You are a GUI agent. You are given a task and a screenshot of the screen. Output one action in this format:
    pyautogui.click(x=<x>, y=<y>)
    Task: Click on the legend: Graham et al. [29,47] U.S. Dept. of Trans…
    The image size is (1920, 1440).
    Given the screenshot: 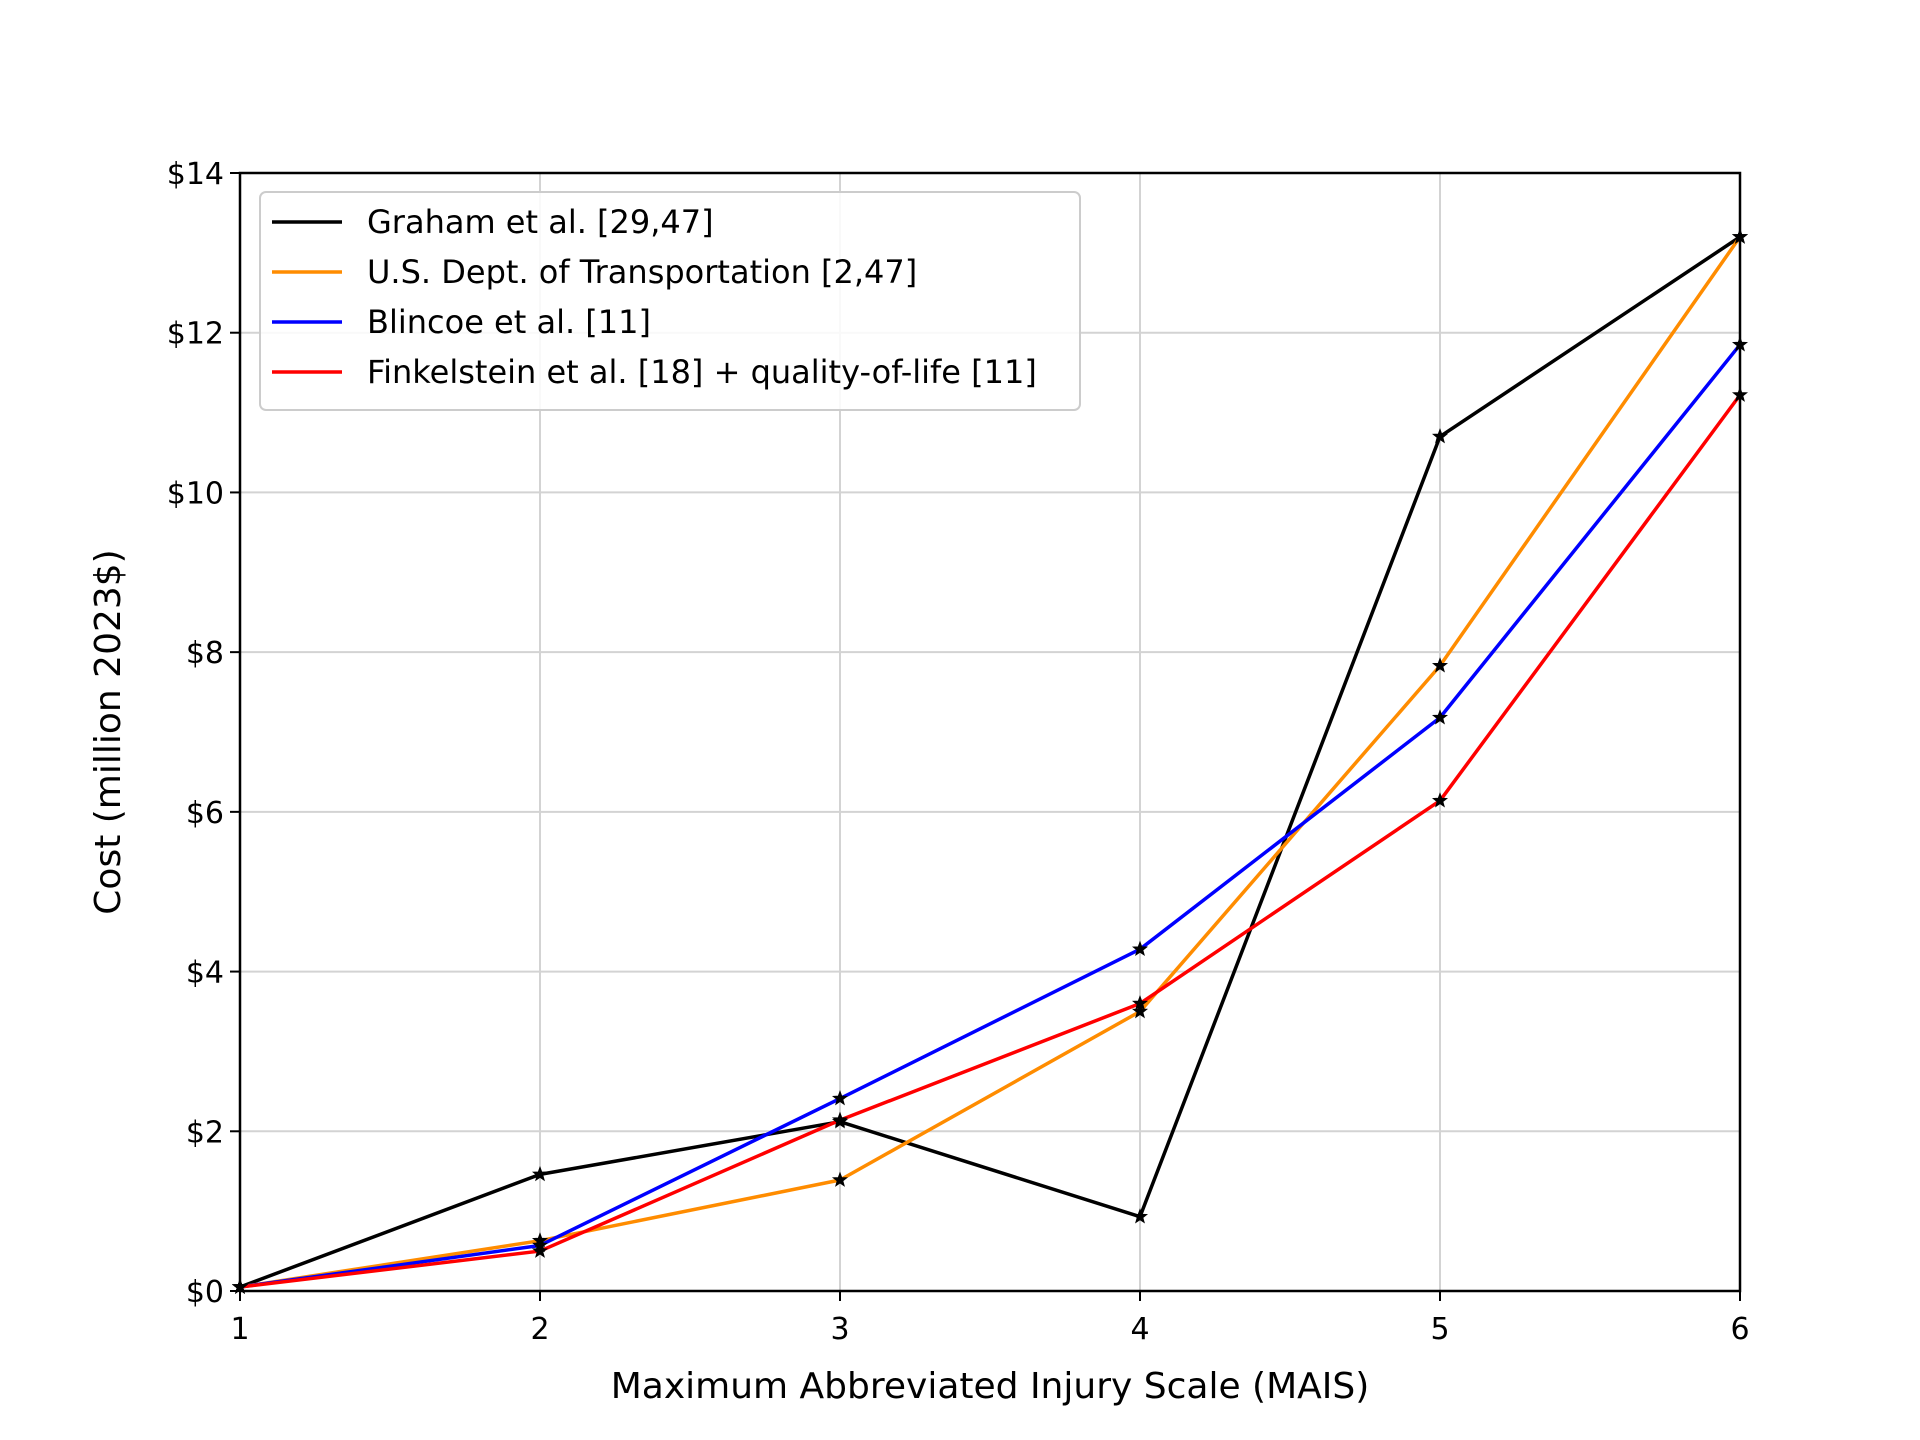 What is the action you would take?
    pyautogui.click(x=670, y=301)
    